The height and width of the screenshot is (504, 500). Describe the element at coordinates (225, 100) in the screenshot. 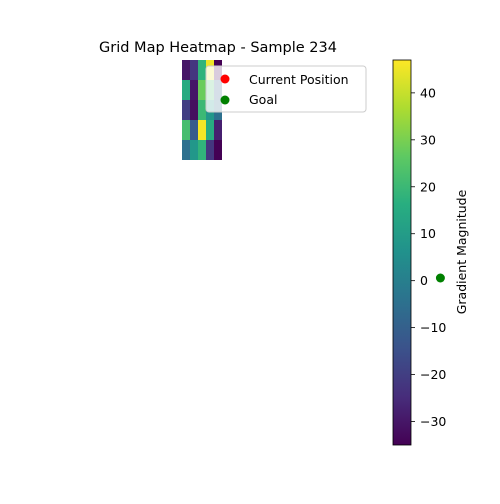

I see `legend-marker-goal` at that location.